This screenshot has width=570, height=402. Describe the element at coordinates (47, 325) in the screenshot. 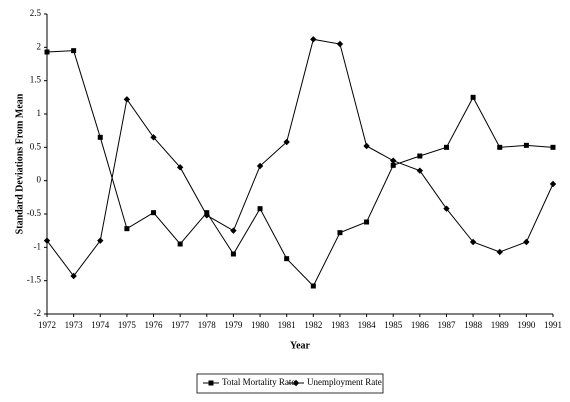

I see `x-tick-label: 1972` at that location.